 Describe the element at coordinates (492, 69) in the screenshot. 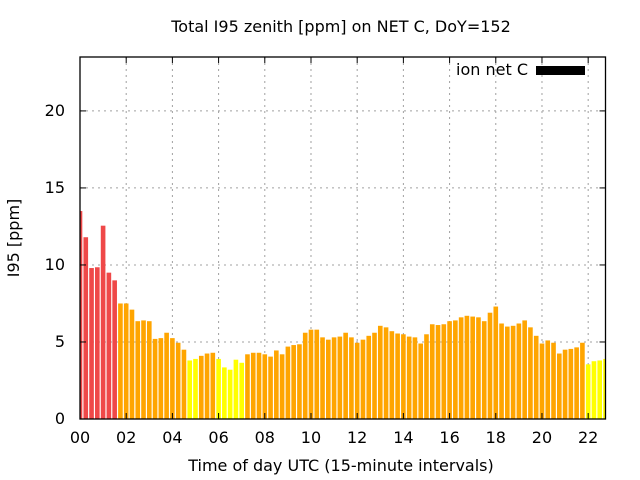

I see `legend-label: ion net C` at that location.